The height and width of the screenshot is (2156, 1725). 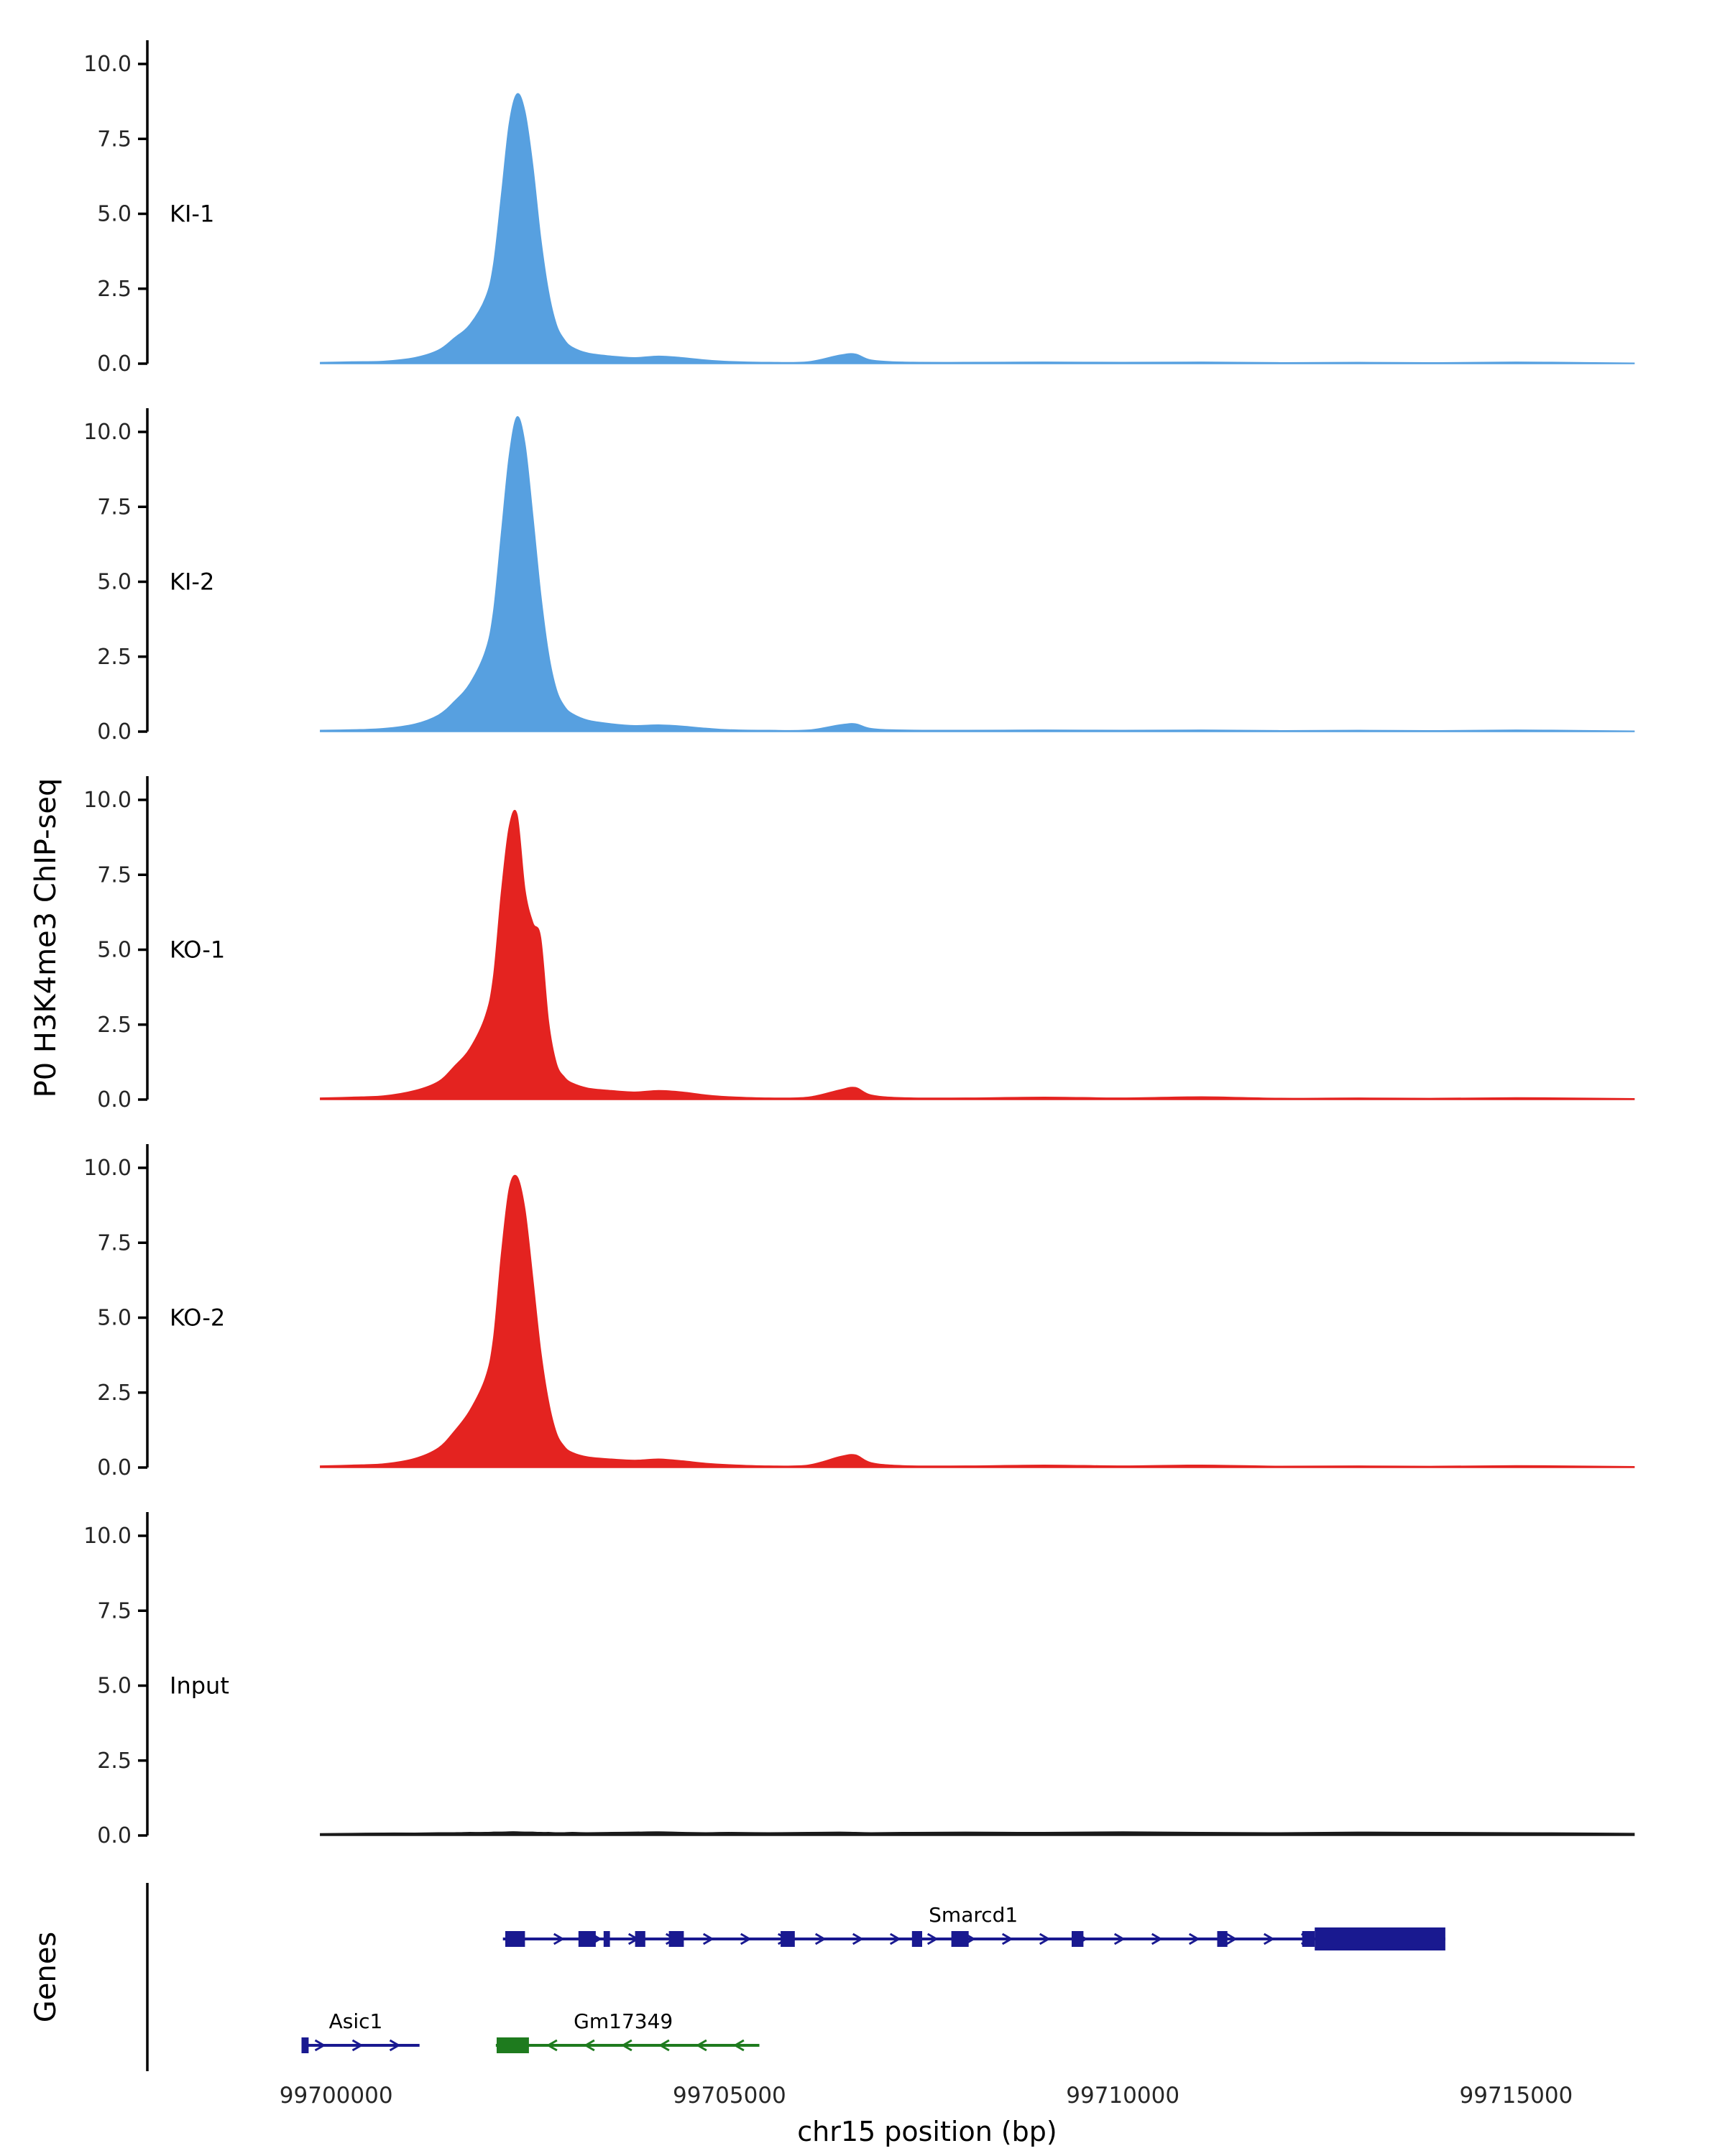 I want to click on track-KI-2: 10.0 7.5 5.0 2.5 0.0 KI-2, so click(x=859, y=576).